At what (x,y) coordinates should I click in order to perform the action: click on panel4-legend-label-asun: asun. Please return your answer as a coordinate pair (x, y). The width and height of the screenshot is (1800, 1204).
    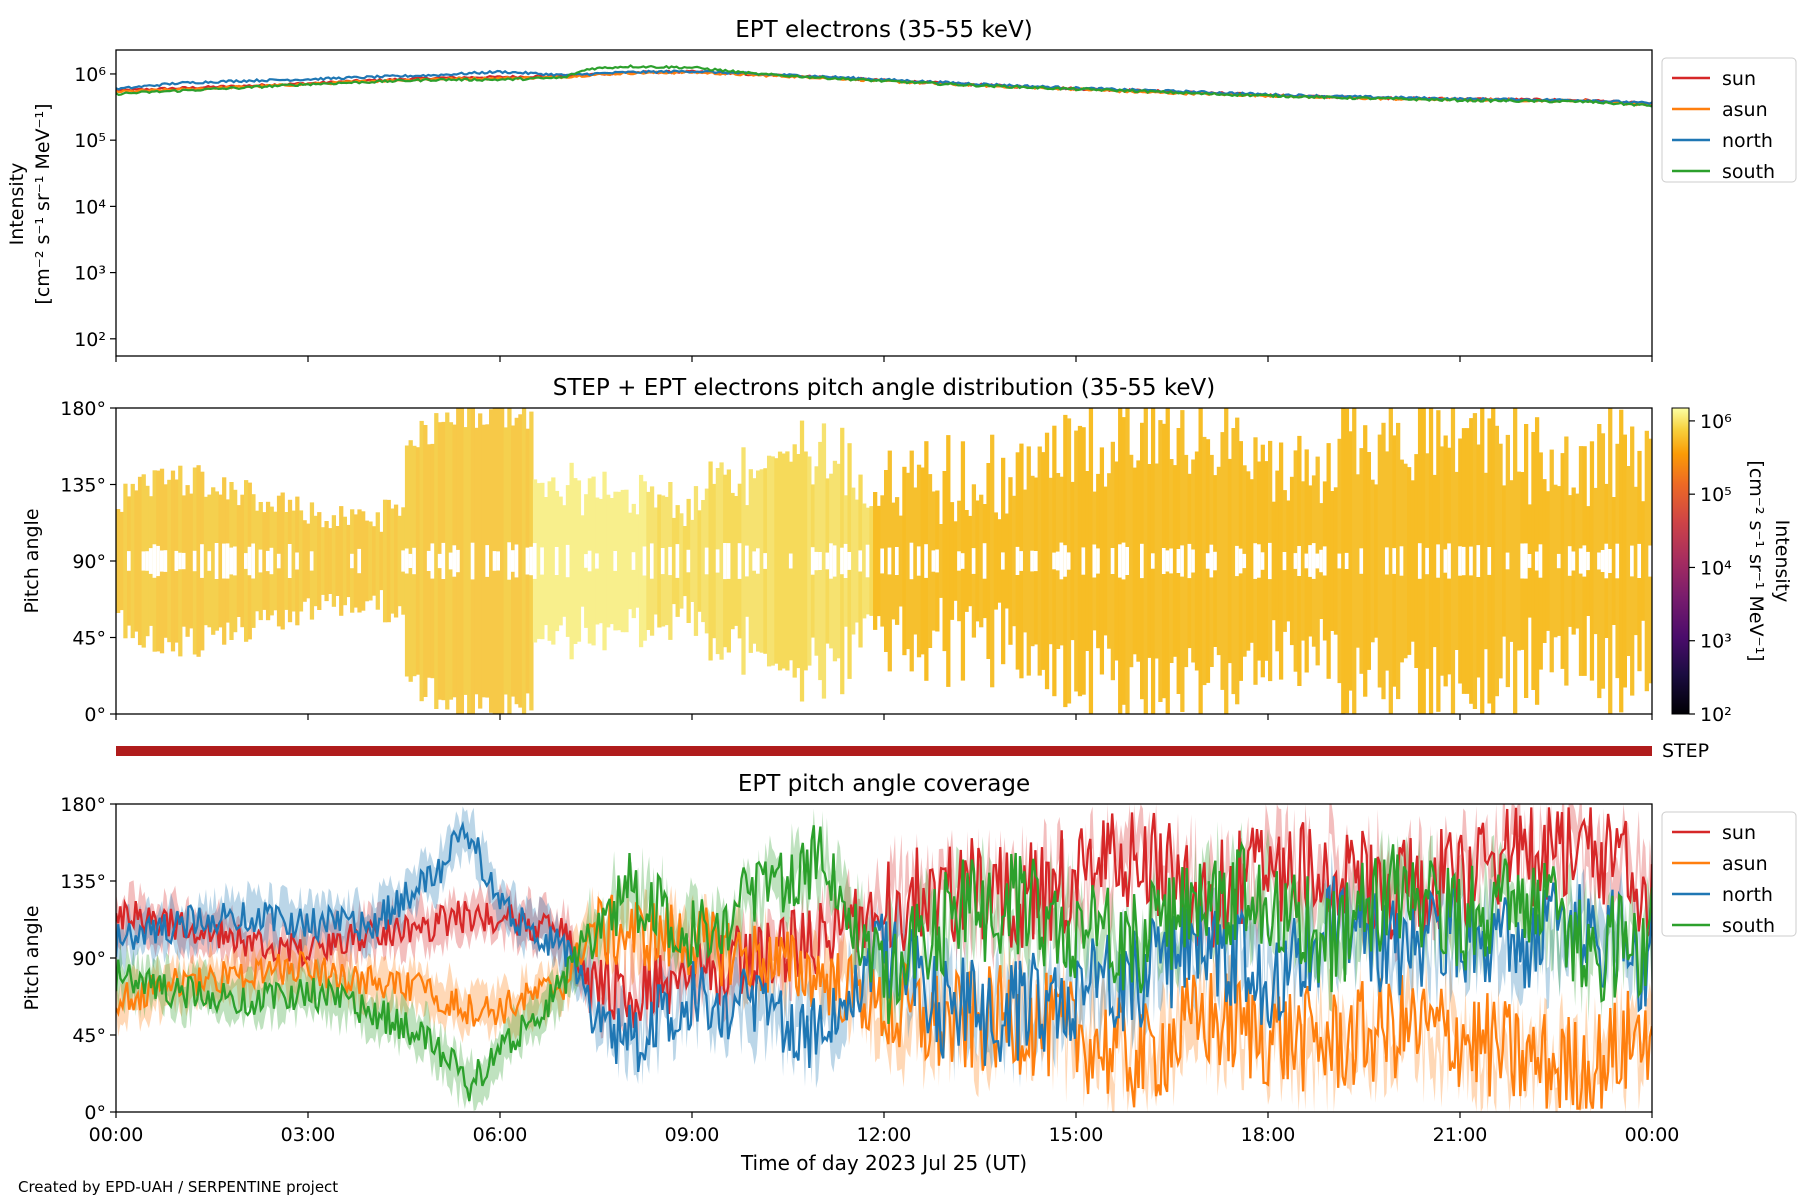
    Looking at the image, I should click on (1745, 864).